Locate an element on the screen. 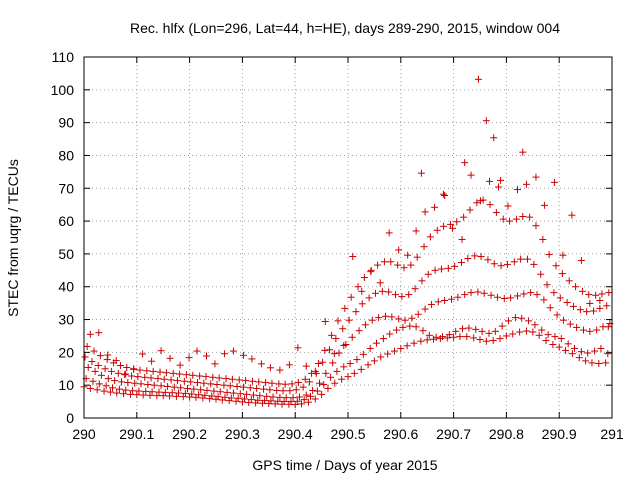 This screenshot has width=640, height=480. y-tick-label: 40 is located at coordinates (66, 287).